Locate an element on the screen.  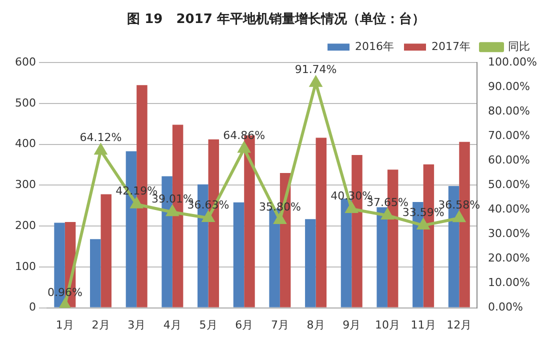
y-tick-label: 600 is located at coordinates (25, 61).